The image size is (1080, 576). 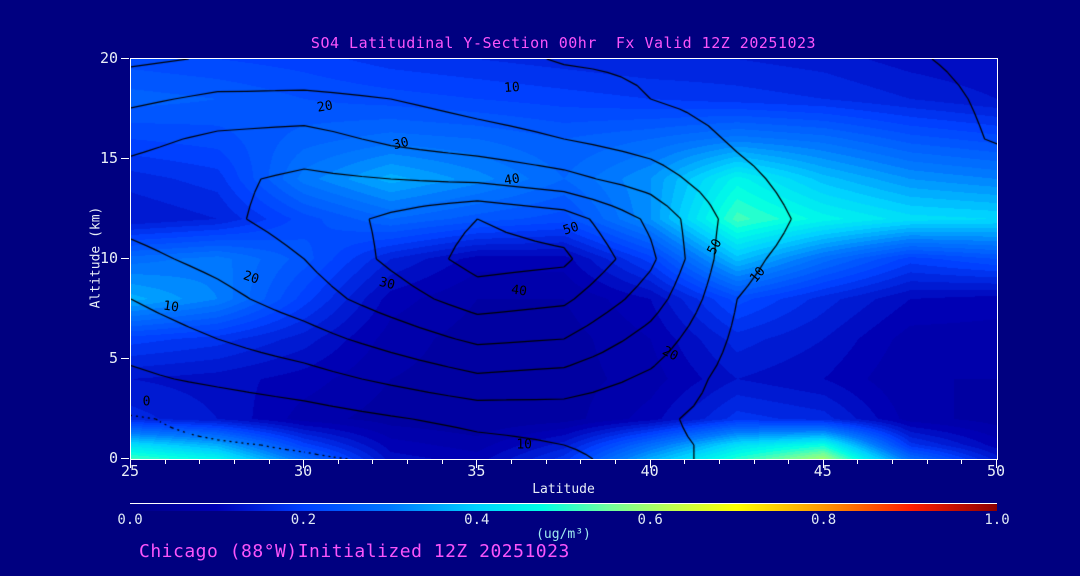 What do you see at coordinates (130, 471) in the screenshot?
I see `x-axis-tick-label: 25` at bounding box center [130, 471].